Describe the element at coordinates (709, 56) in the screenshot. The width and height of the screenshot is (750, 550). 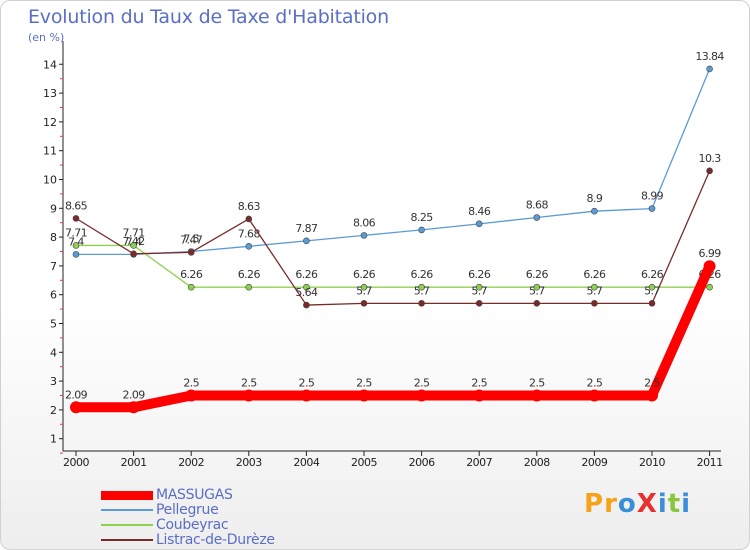
I see `data-label: 13.84` at that location.